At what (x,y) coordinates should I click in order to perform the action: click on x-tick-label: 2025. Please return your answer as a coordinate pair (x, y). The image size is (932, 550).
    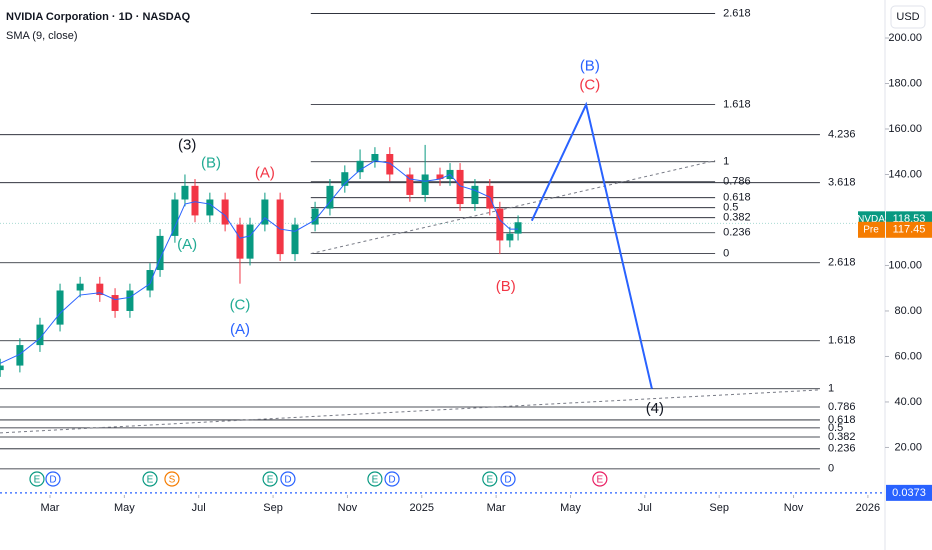
    Looking at the image, I should click on (422, 508).